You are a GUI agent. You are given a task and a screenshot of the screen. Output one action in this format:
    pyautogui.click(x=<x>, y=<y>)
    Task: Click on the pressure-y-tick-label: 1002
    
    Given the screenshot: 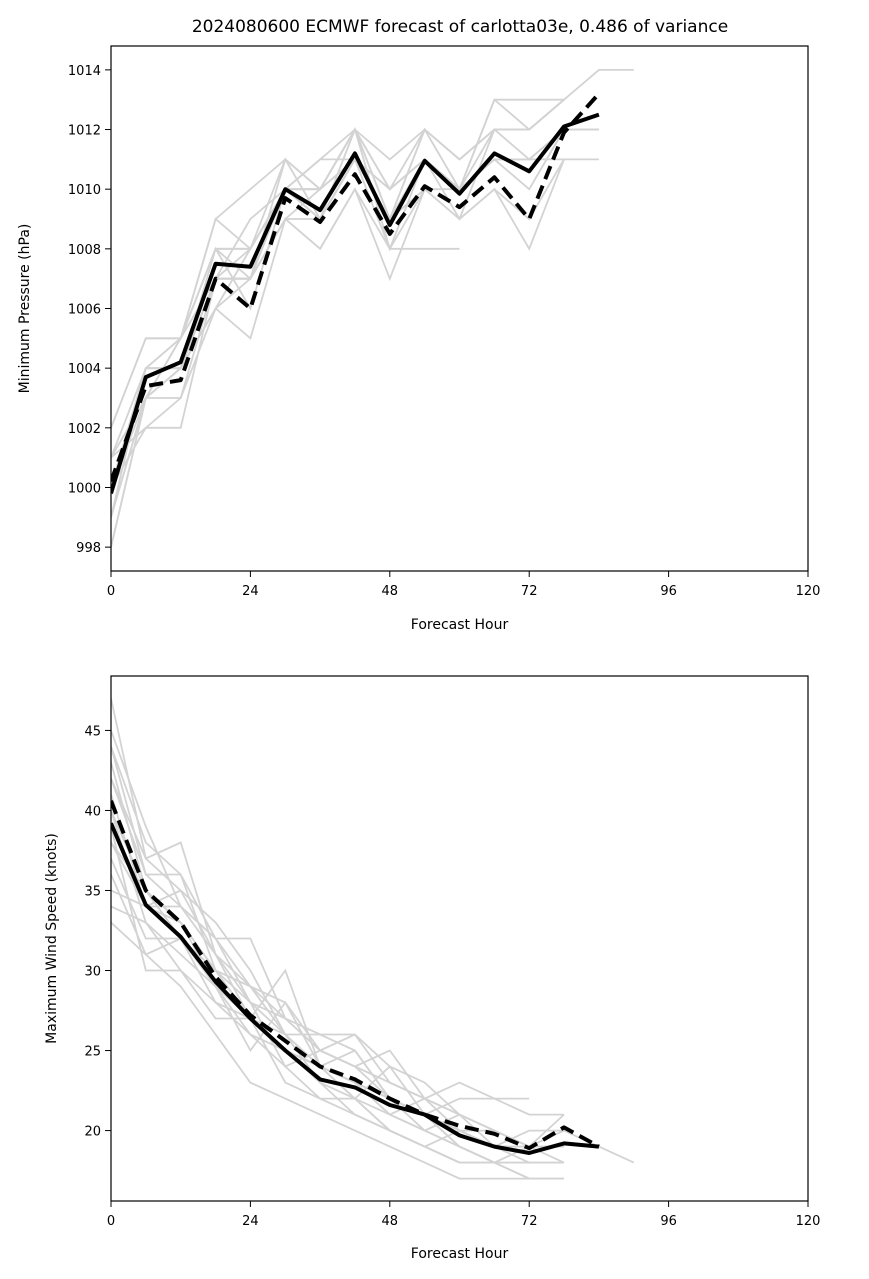 What is the action you would take?
    pyautogui.click(x=84, y=429)
    